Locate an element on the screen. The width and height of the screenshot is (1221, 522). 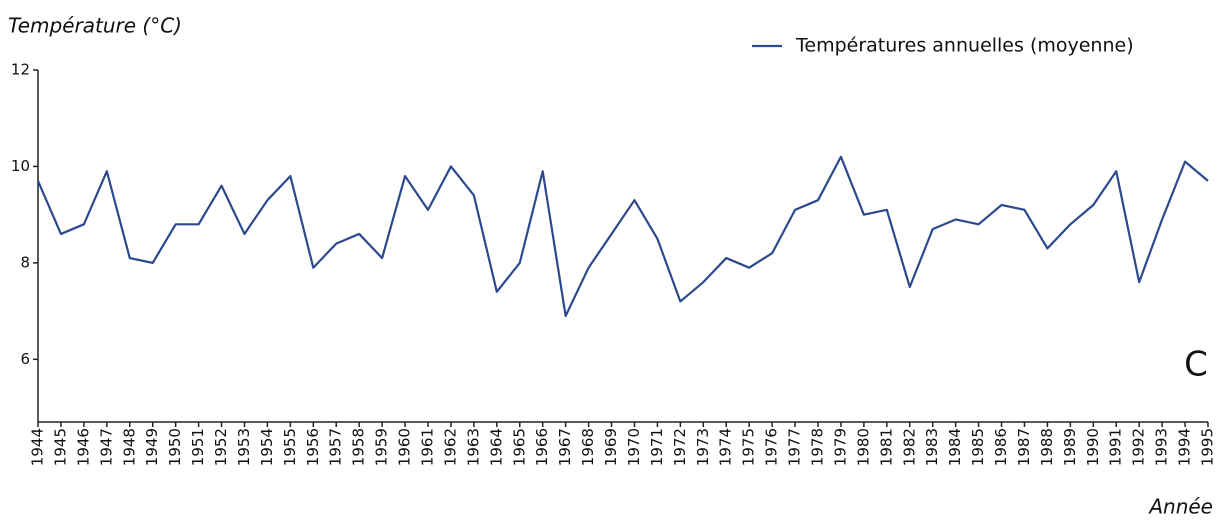
x-tick-label: 1957 is located at coordinates (336, 447).